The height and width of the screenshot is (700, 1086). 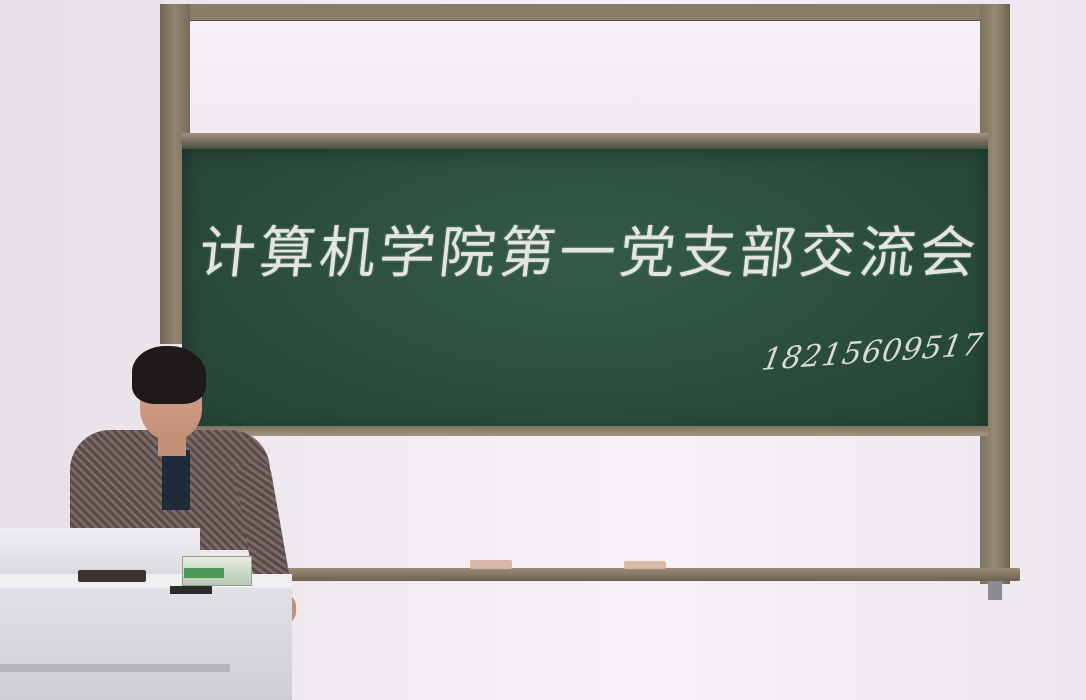 I want to click on chalkboard-title: 计算机学院第一党支部交流会, so click(x=589, y=253).